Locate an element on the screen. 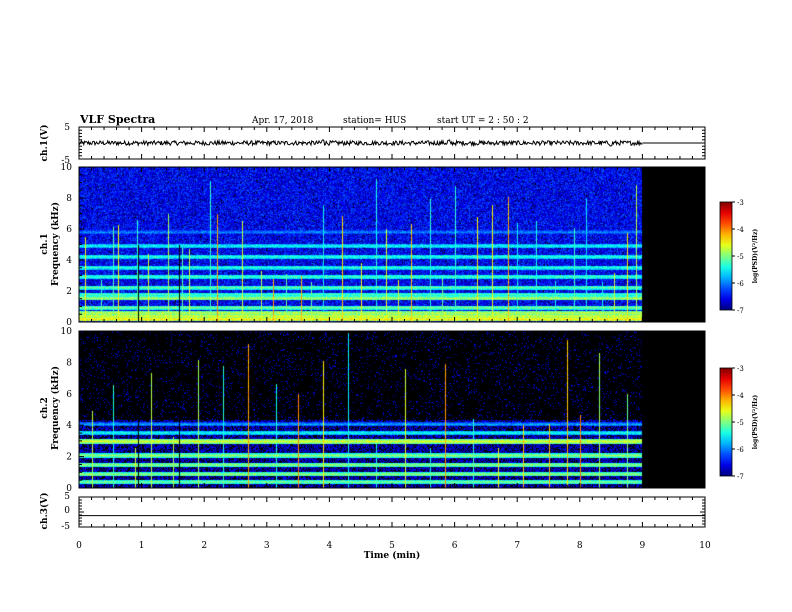 The image size is (792, 612). ch1-waveform-ylabel: ch.1(V) is located at coordinates (44, 143).